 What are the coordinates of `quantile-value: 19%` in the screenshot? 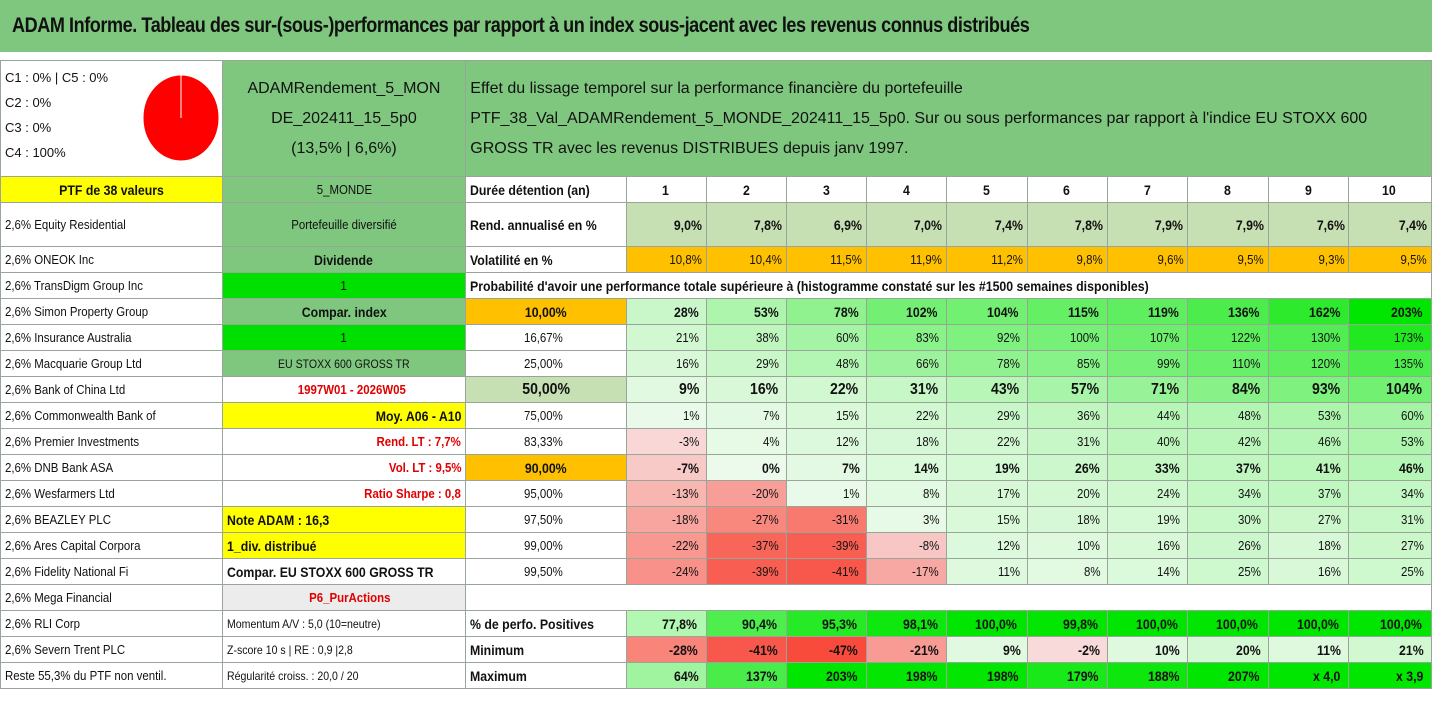 It's located at (987, 467).